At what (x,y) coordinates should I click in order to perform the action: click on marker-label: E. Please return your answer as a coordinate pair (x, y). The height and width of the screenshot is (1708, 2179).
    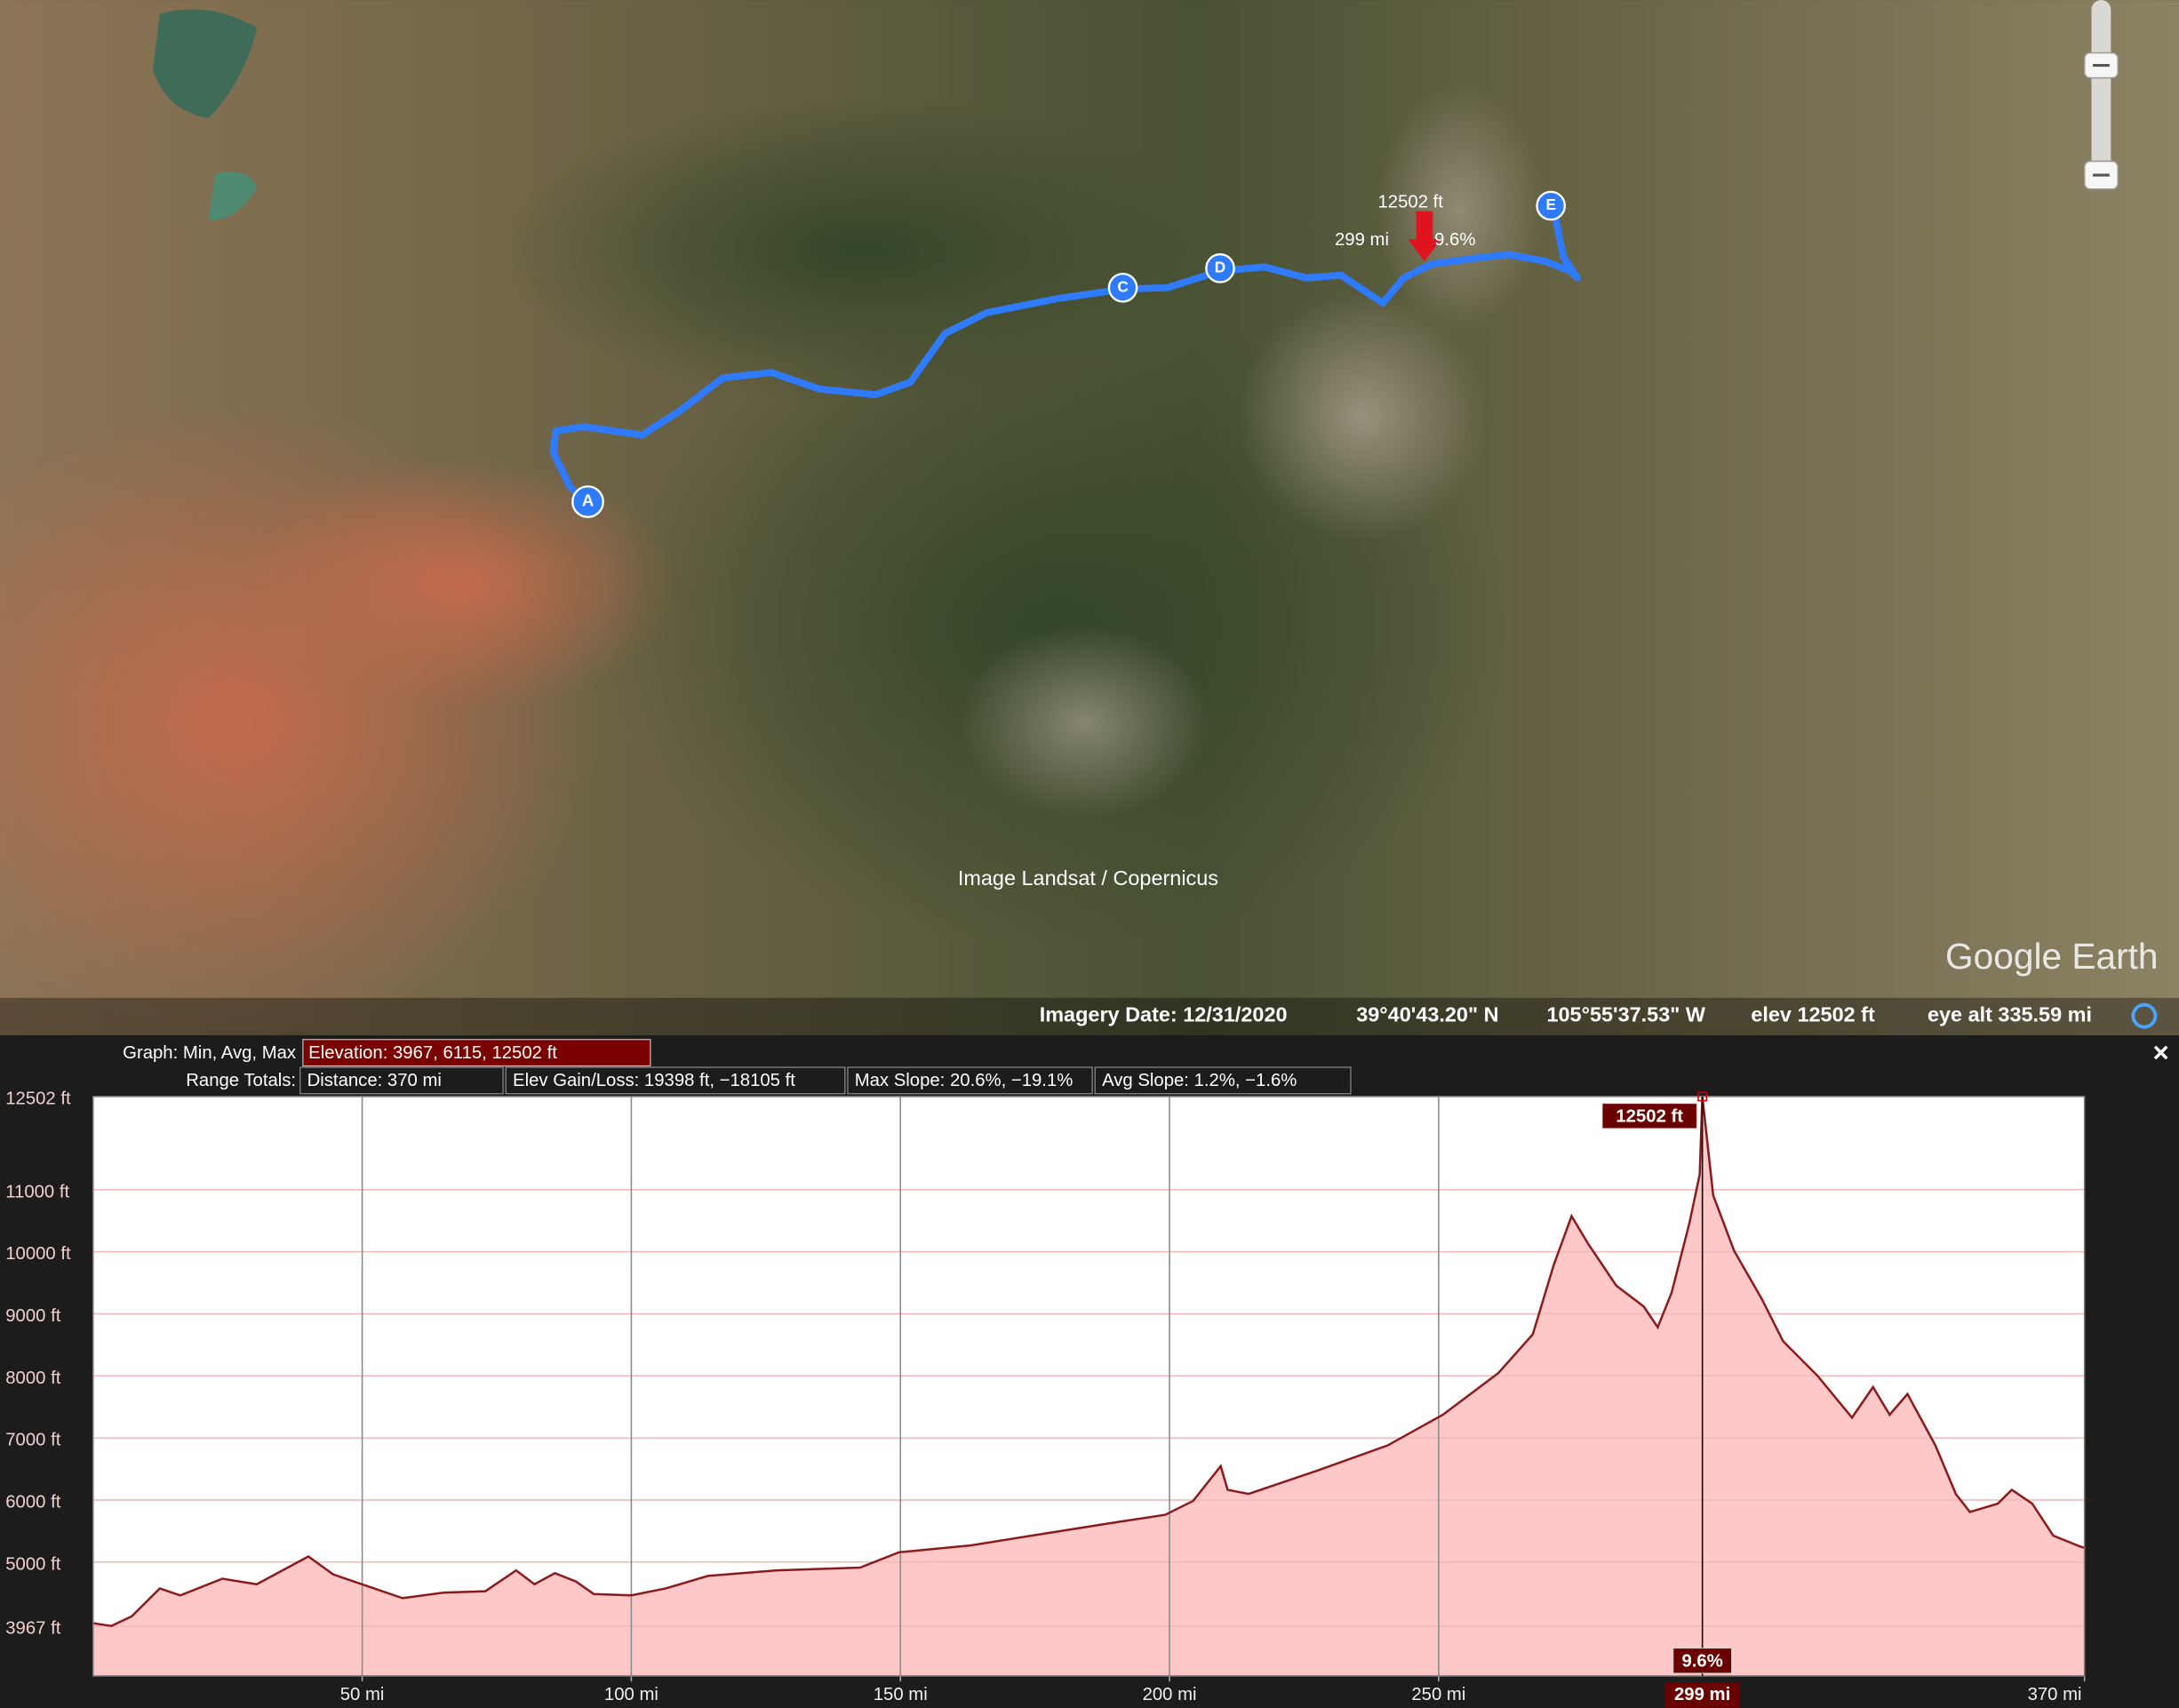
    Looking at the image, I should click on (1550, 204).